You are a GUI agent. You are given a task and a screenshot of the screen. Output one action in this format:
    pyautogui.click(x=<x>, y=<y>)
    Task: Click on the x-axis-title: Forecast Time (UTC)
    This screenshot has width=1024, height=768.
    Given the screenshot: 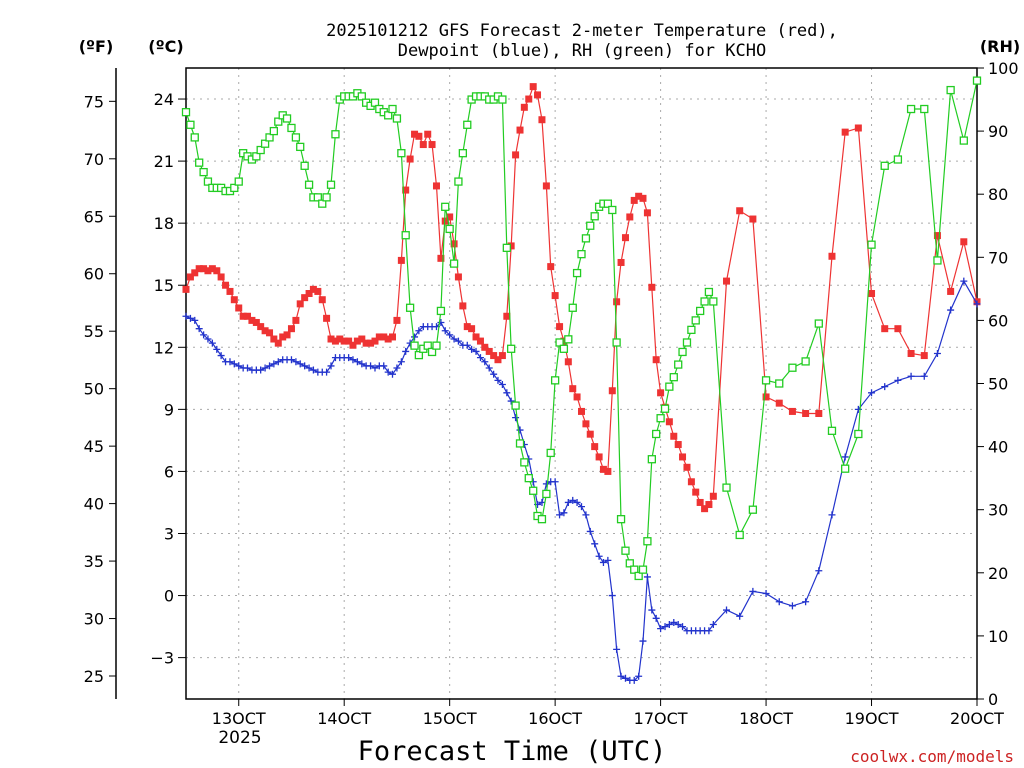 What is the action you would take?
    pyautogui.click(x=512, y=751)
    